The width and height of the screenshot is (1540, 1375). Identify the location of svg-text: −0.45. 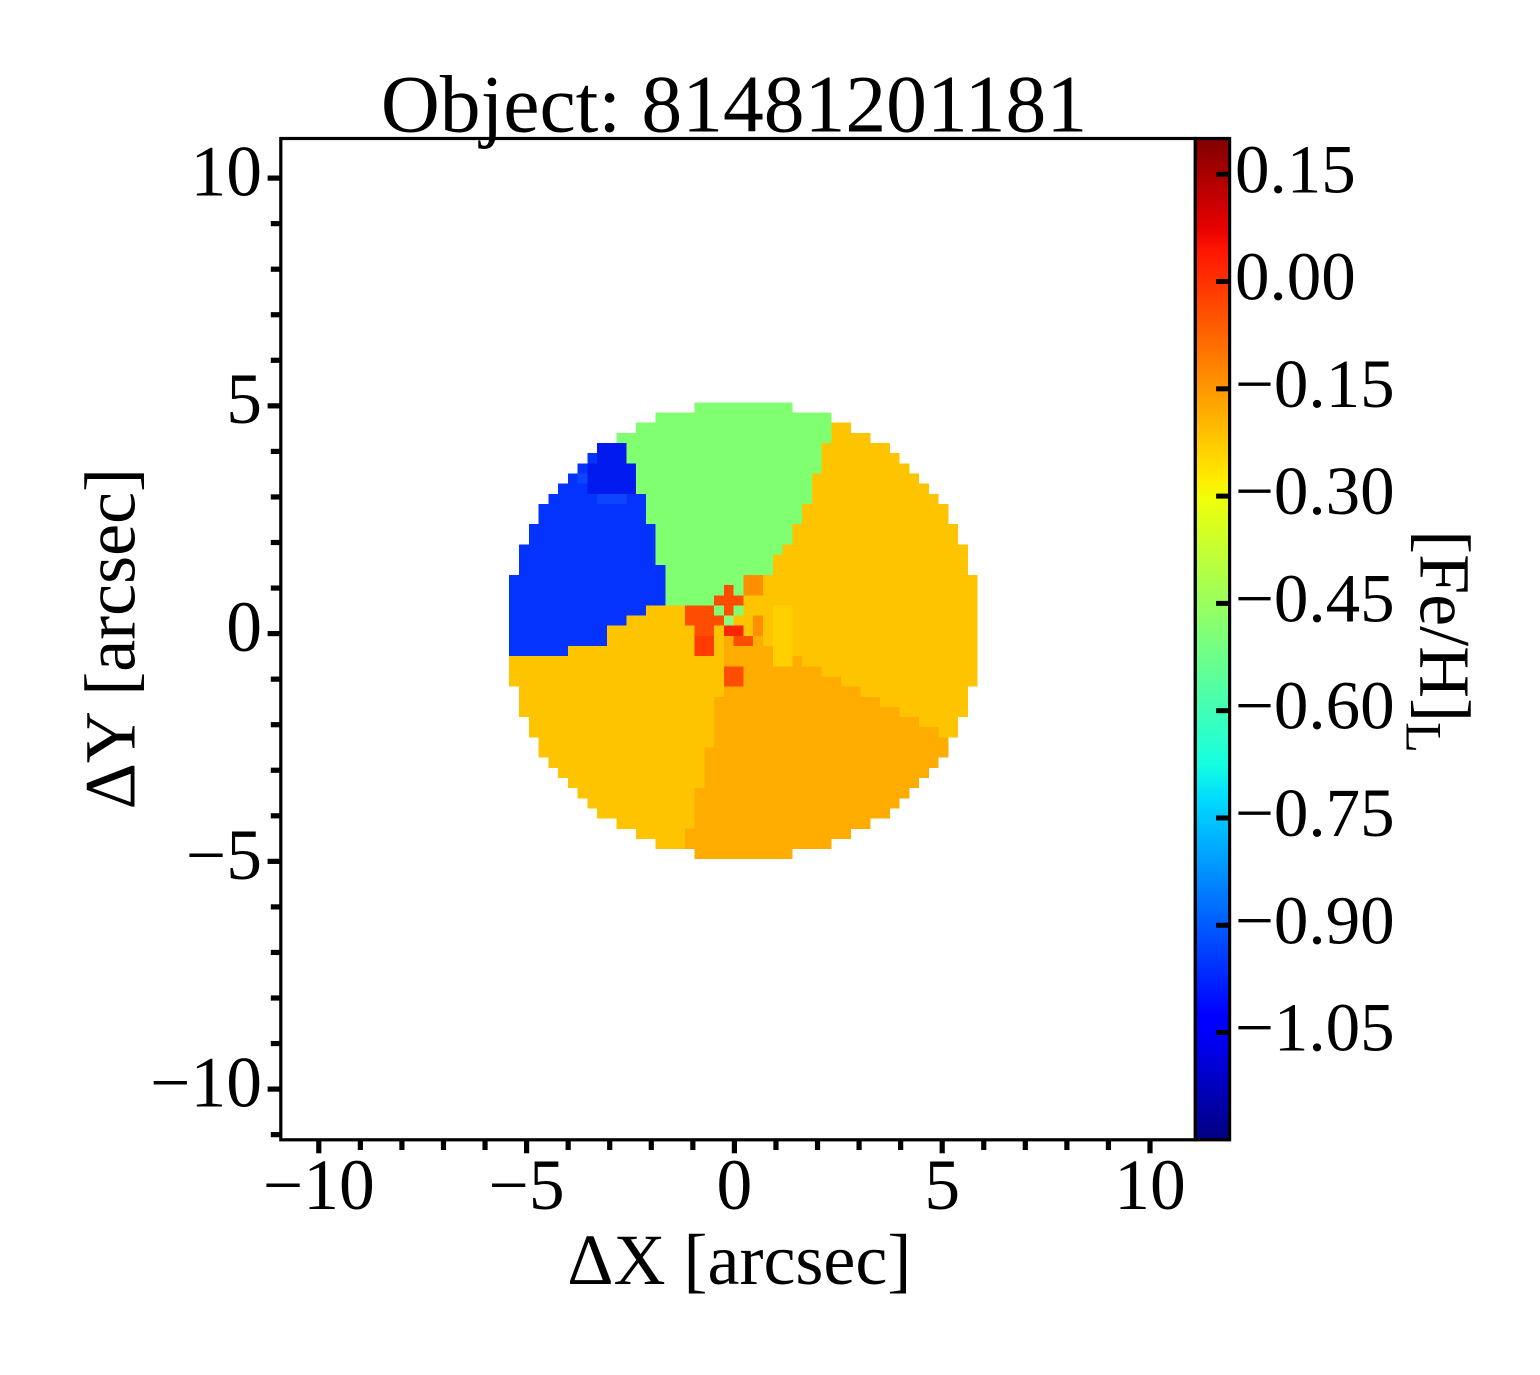
(1315, 598).